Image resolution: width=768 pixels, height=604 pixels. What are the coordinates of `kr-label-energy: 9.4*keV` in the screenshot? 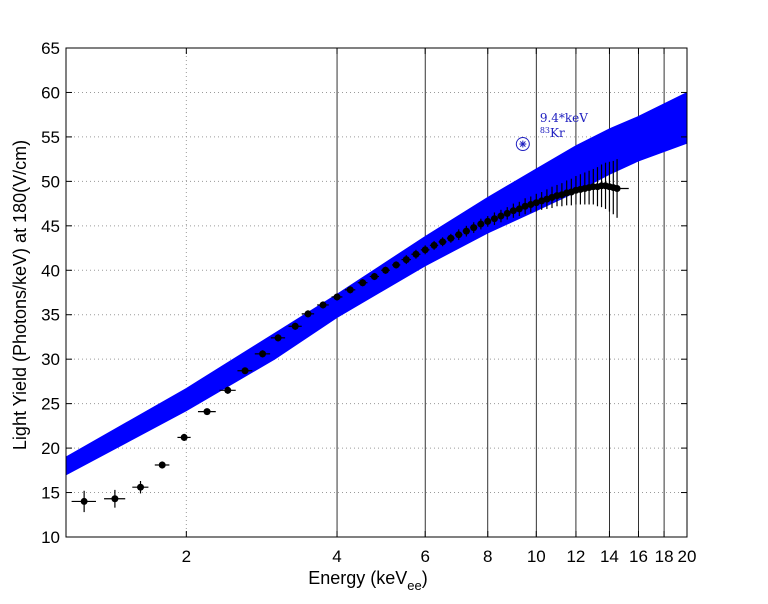 It's located at (564, 118).